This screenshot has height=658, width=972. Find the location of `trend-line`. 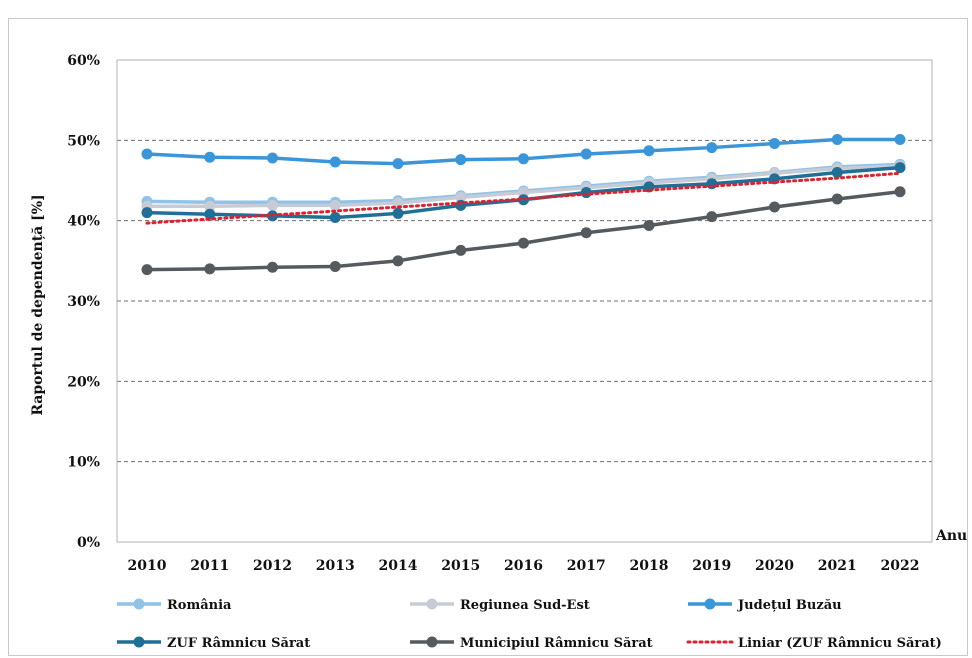

trend-line is located at coordinates (523, 198).